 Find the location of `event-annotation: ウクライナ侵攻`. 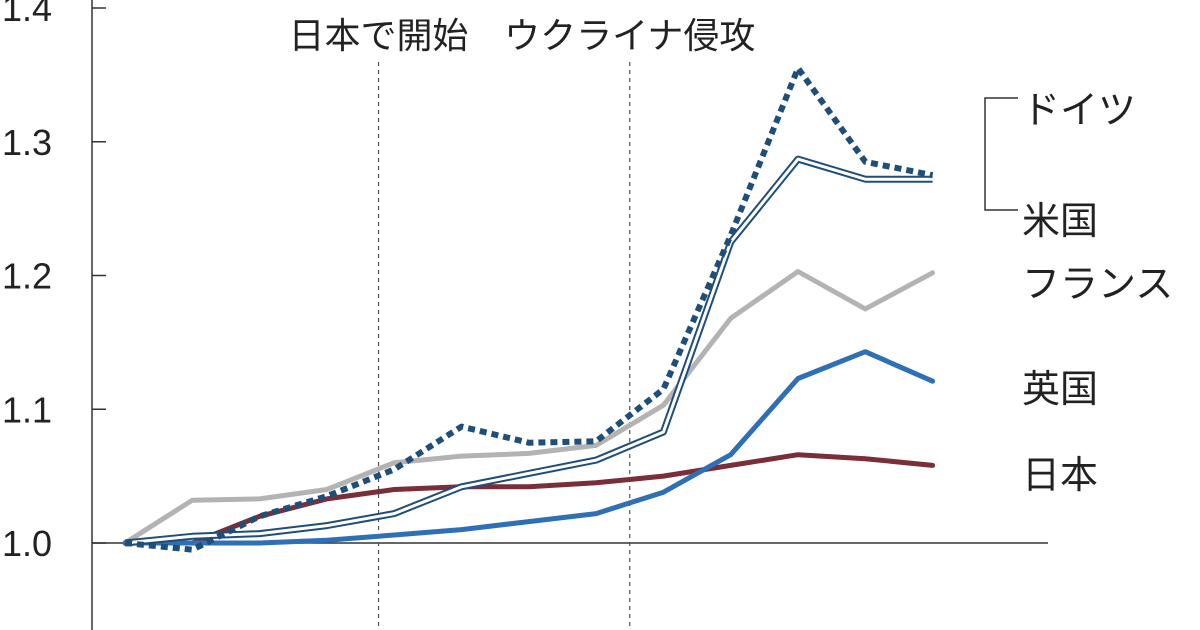

event-annotation: ウクライナ侵攻 is located at coordinates (629, 36).